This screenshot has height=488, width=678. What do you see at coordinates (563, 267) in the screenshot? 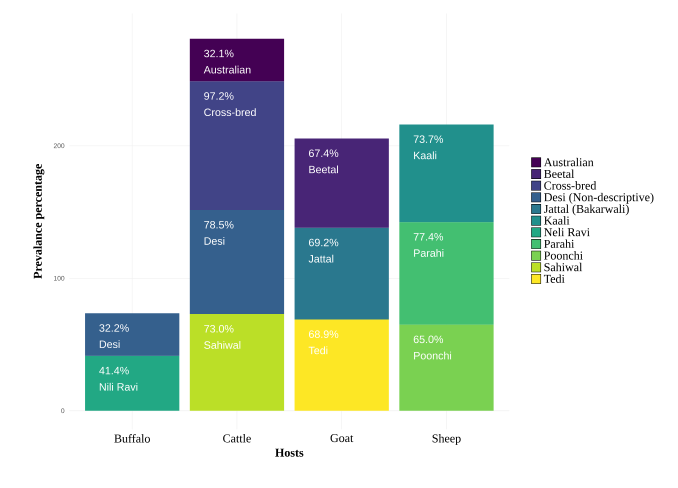
I see `legend-label: Sahiwal` at bounding box center [563, 267].